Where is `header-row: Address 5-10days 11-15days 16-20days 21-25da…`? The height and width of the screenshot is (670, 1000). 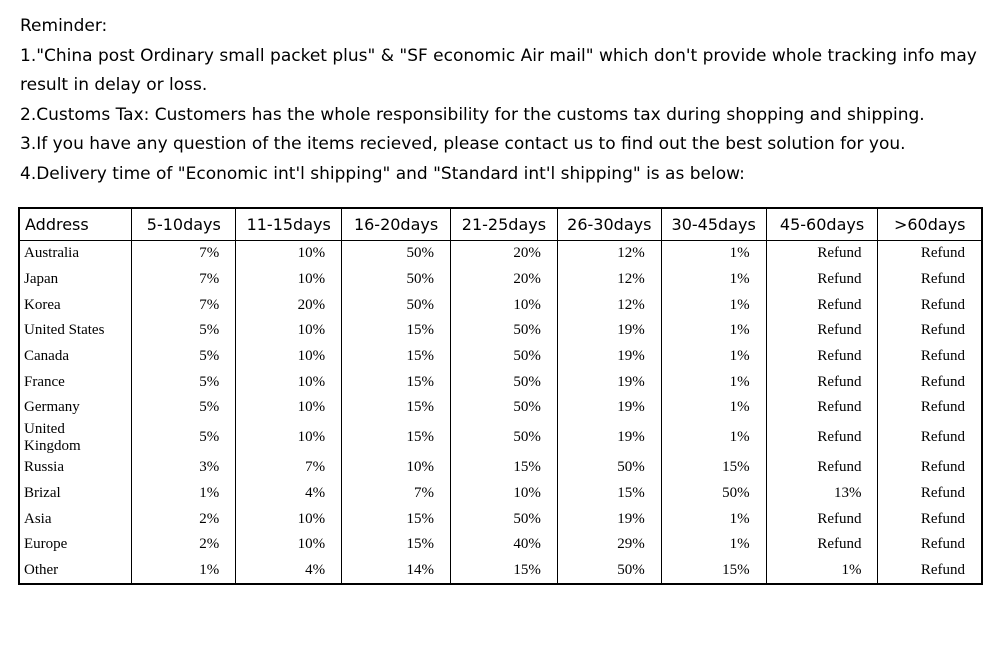 header-row: Address 5-10days 11-15days 16-20days 21-25da… is located at coordinates (501, 224).